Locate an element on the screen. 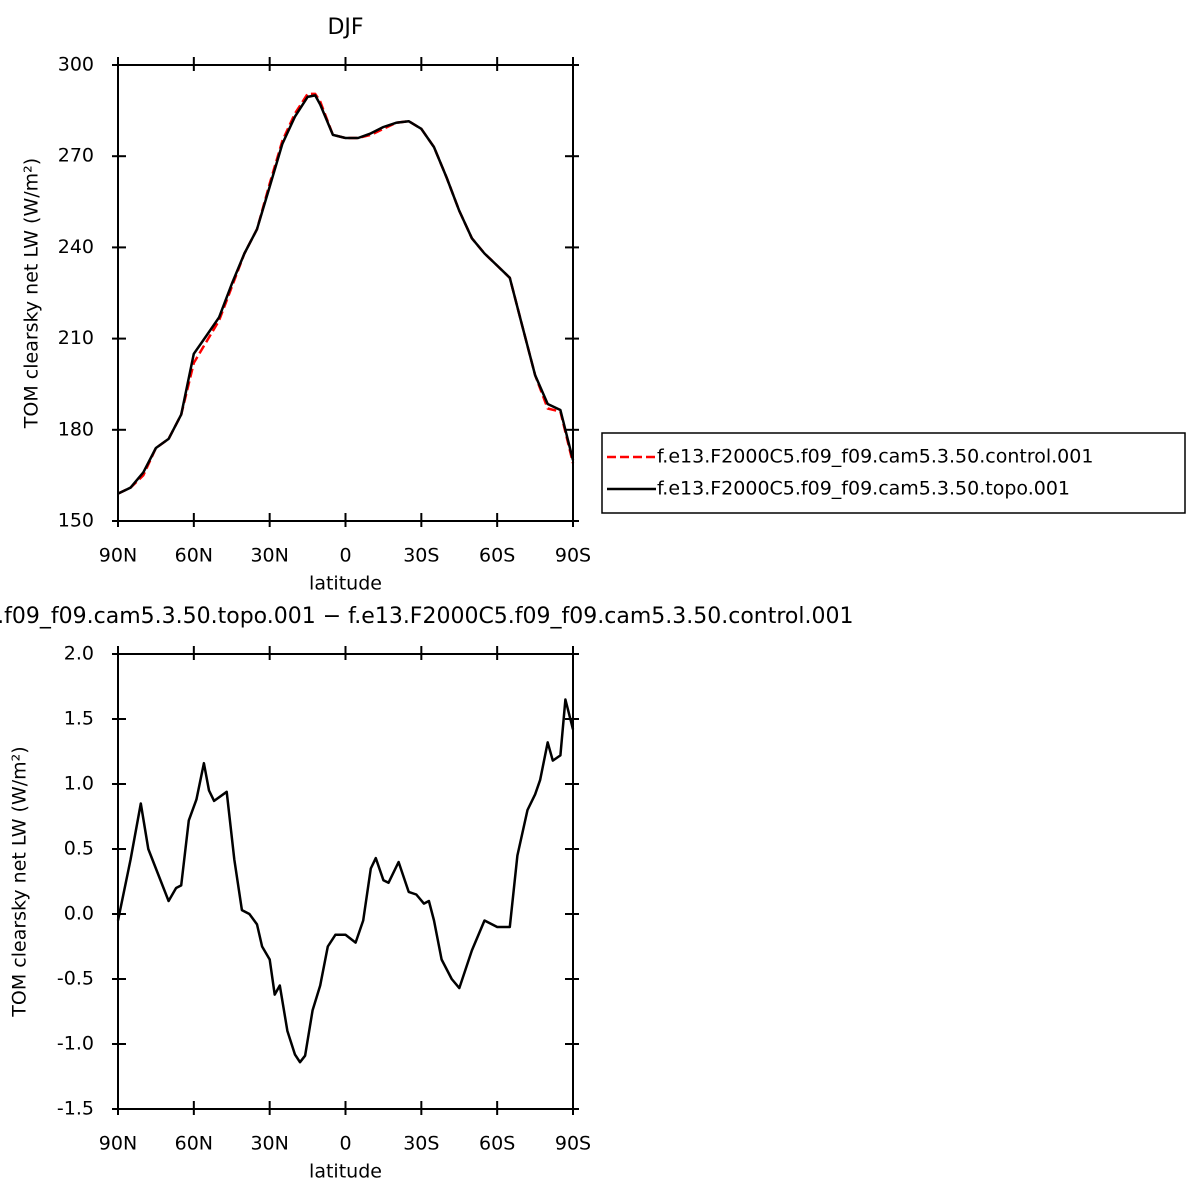 Image resolution: width=1199 pixels, height=1197 pixels. y-tick-label: 1.5 is located at coordinates (79, 719).